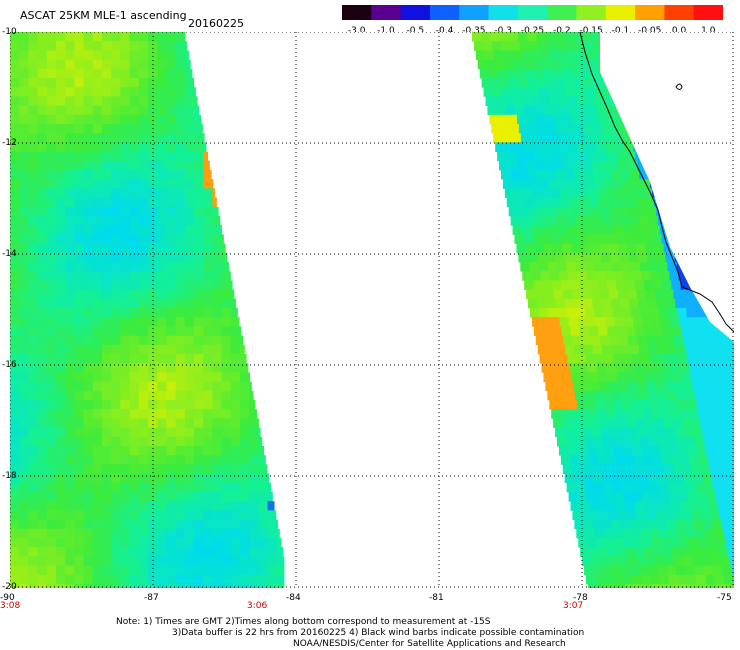 Image resolution: width=740 pixels, height=650 pixels. I want to click on lat-label: -10, so click(9, 32).